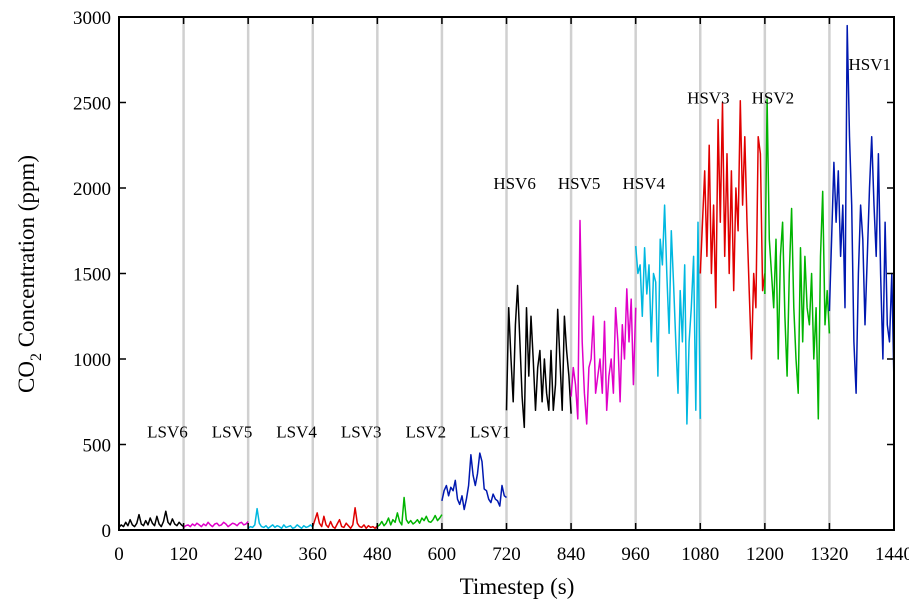  Describe the element at coordinates (797, 259) in the screenshot. I see `series-line-hsv2` at that location.